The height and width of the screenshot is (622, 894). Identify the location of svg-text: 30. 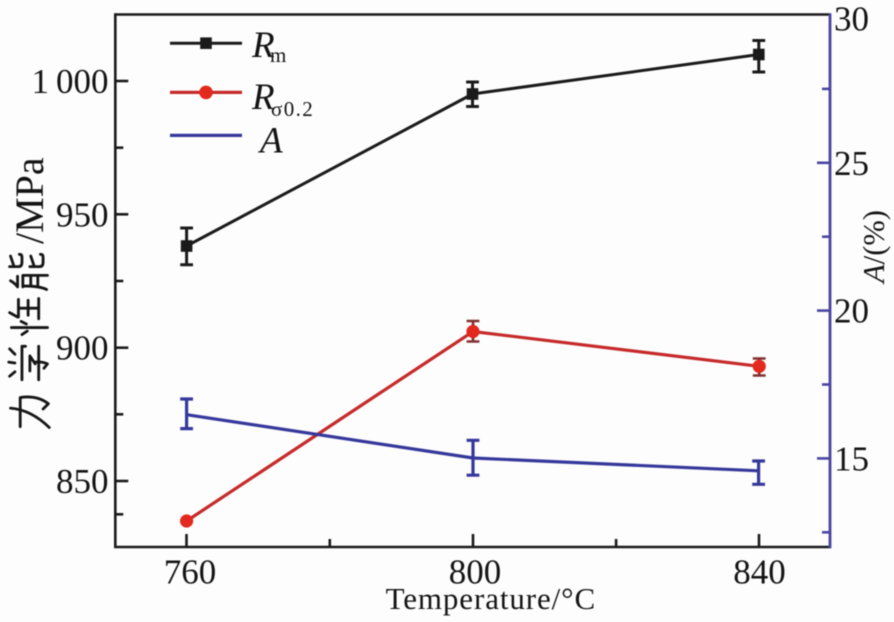
(851, 19).